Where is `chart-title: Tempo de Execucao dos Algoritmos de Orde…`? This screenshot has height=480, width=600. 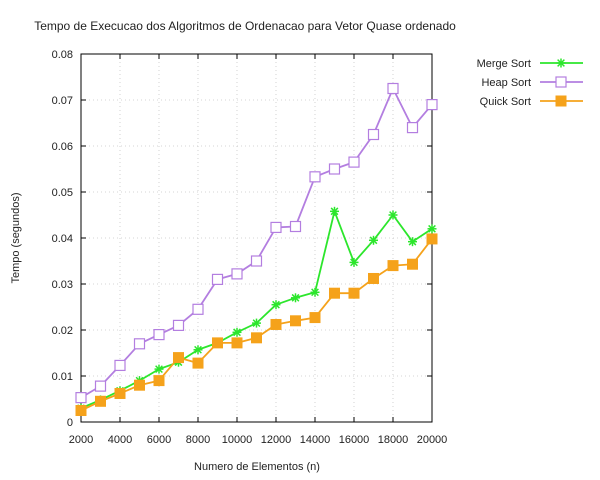 chart-title: Tempo de Execucao dos Algoritmos de Orde… is located at coordinates (245, 26).